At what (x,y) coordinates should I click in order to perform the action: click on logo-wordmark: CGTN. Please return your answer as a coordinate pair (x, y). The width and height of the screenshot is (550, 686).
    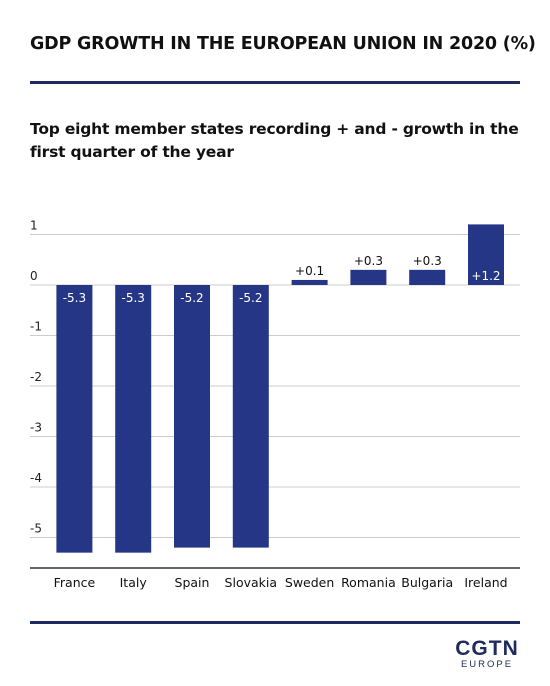
    Looking at the image, I should click on (487, 648).